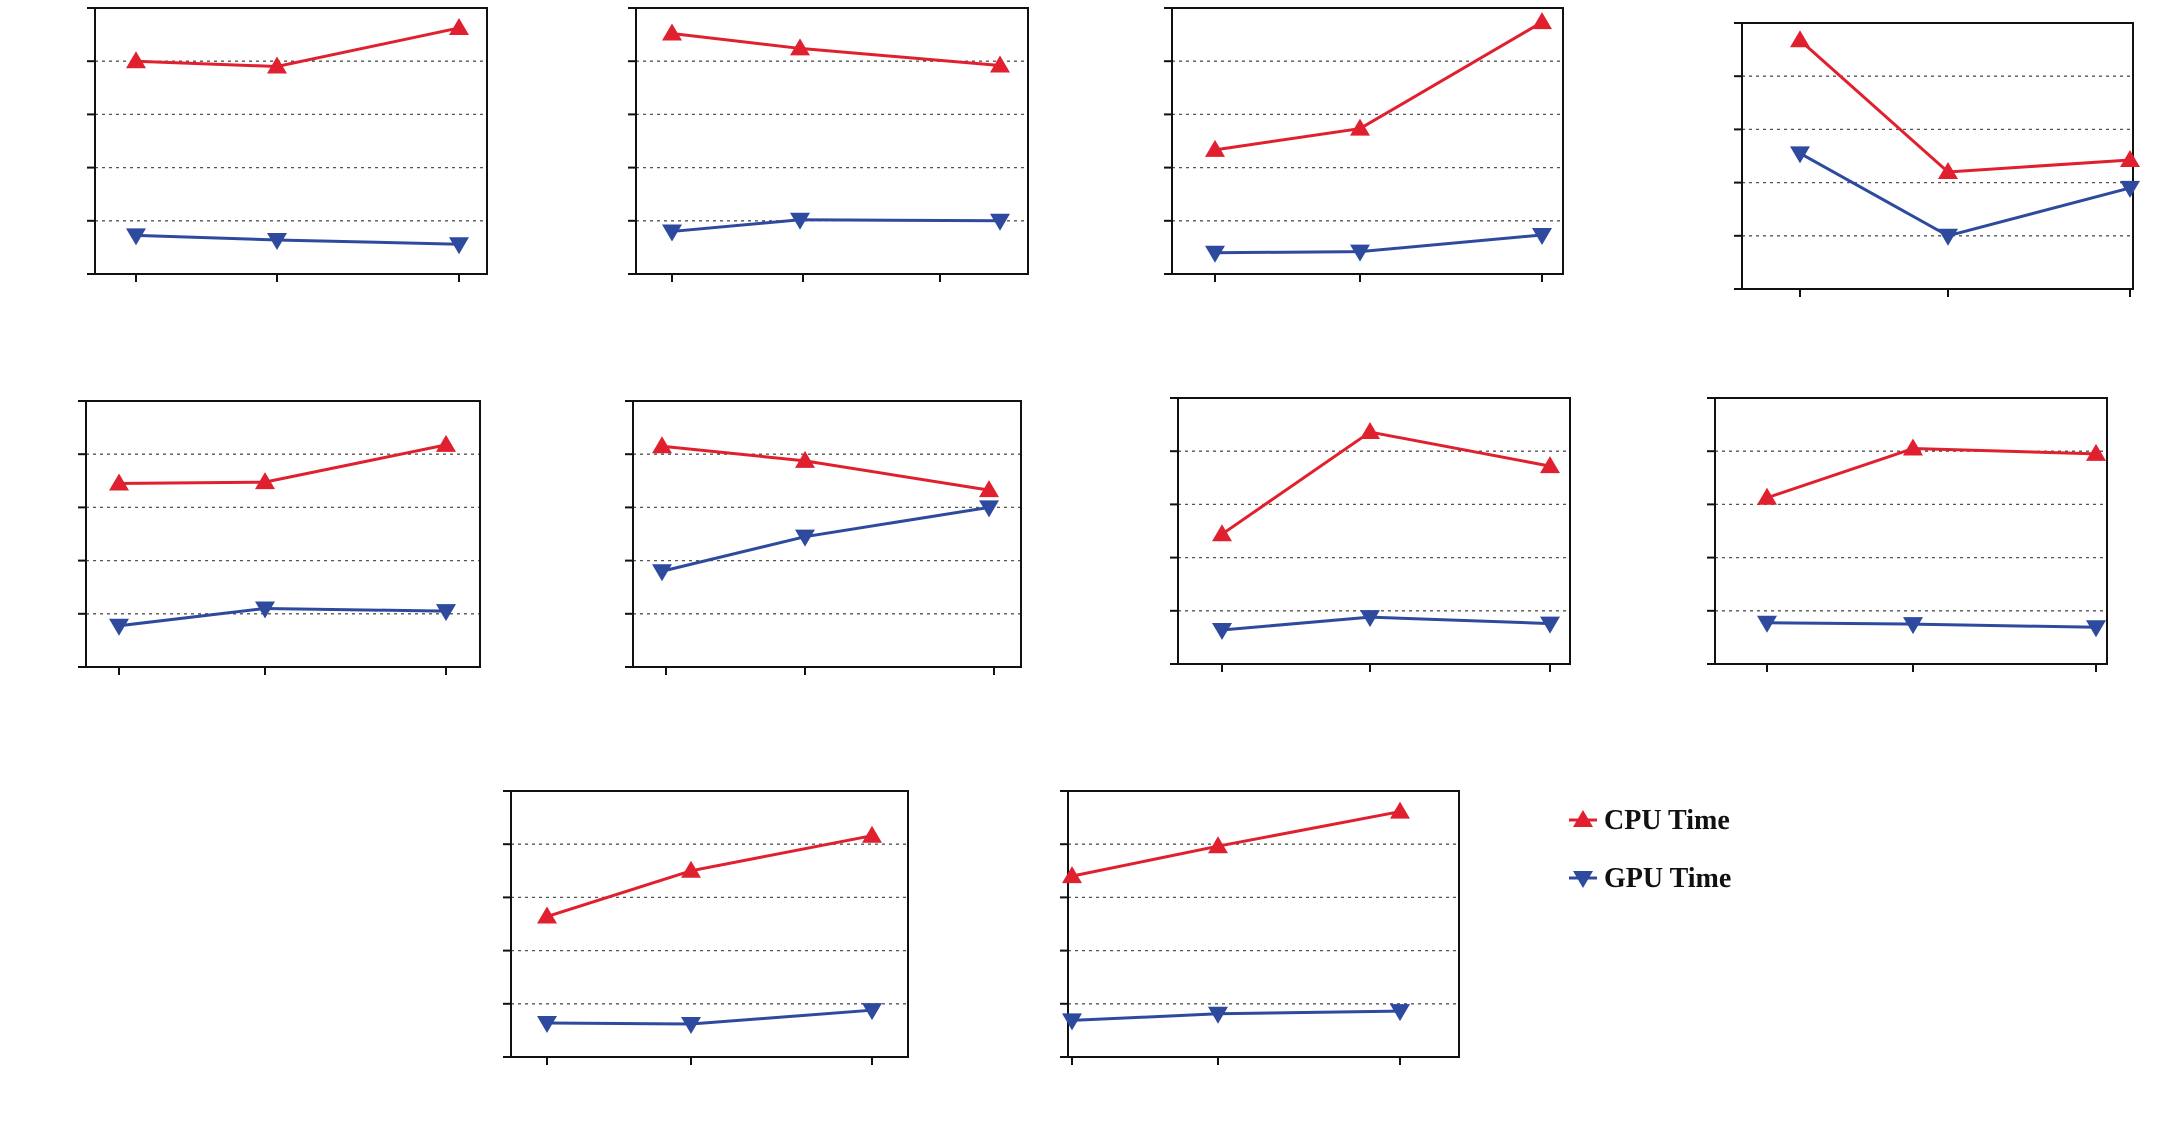  I want to click on legend-cpu-marker, so click(1583, 818).